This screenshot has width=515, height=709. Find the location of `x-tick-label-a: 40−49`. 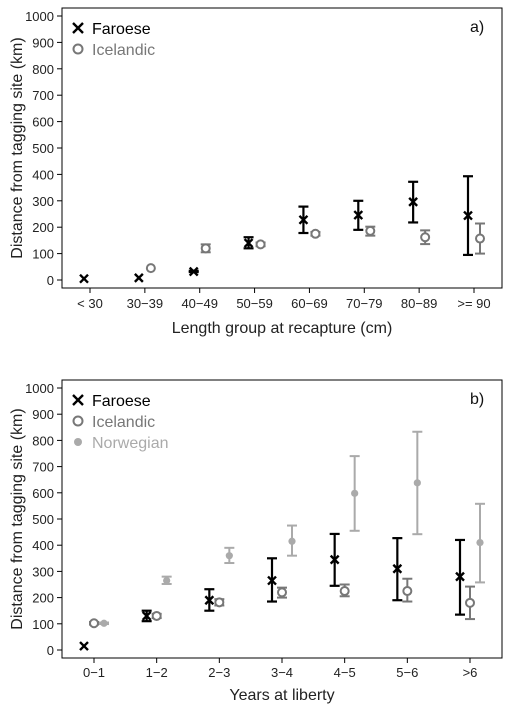

x-tick-label-a: 40−49 is located at coordinates (199, 303).